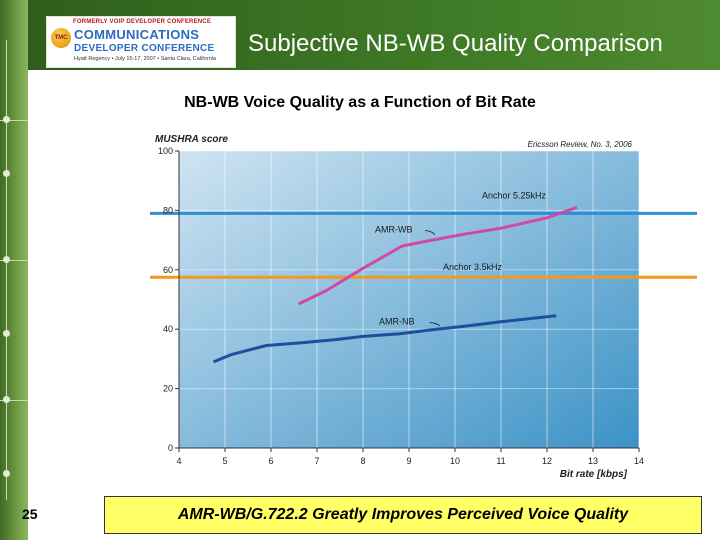 This screenshot has width=720, height=540. What do you see at coordinates (397, 322) in the screenshot?
I see `series-label: AMR-NB` at bounding box center [397, 322].